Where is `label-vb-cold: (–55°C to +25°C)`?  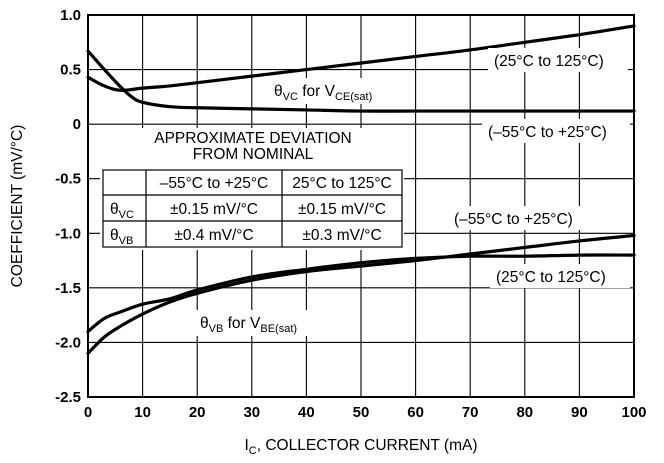
label-vb-cold: (–55°C to +25°C) is located at coordinates (513, 219).